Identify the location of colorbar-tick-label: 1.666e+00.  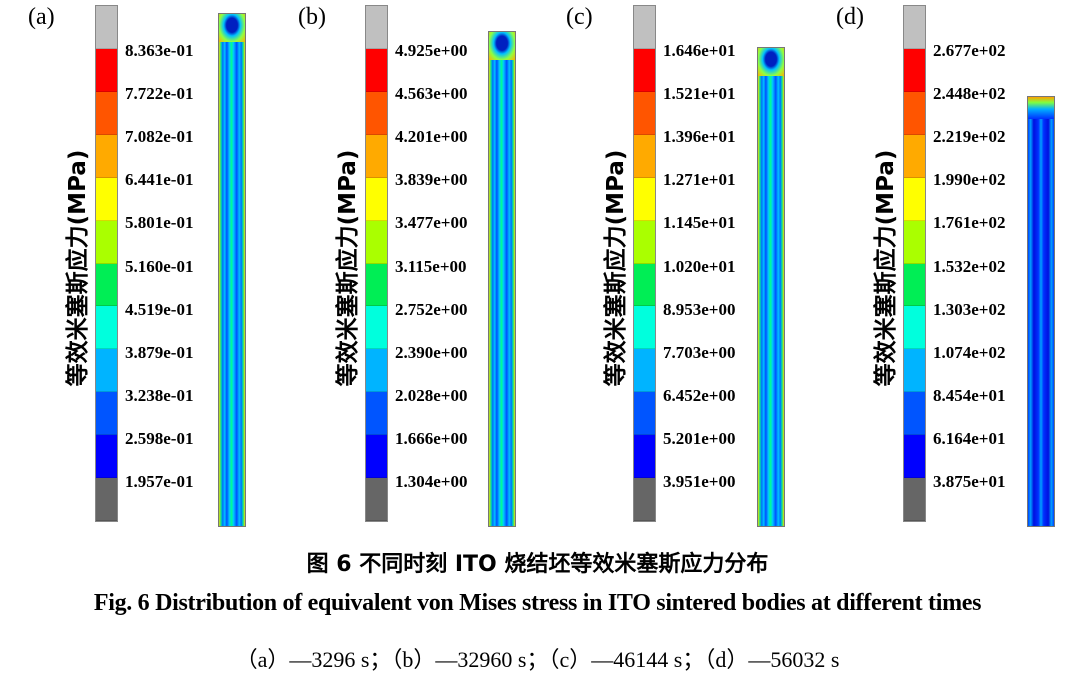
(431, 438).